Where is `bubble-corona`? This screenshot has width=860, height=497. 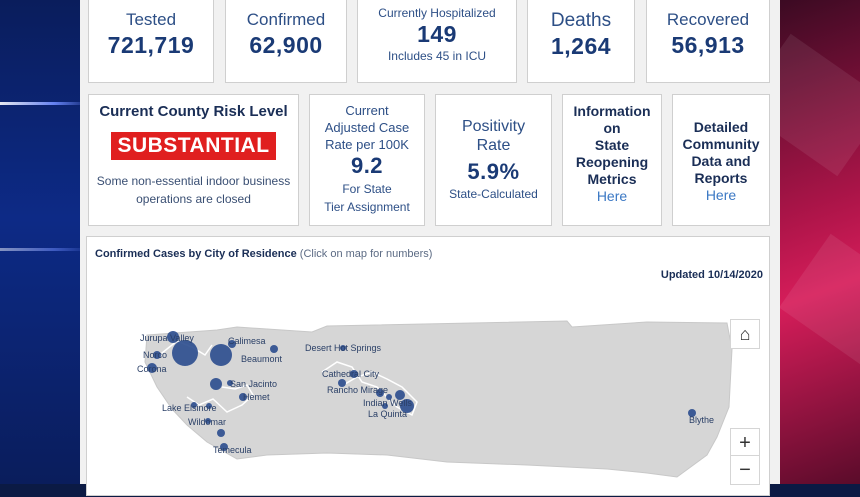 bubble-corona is located at coordinates (152, 368).